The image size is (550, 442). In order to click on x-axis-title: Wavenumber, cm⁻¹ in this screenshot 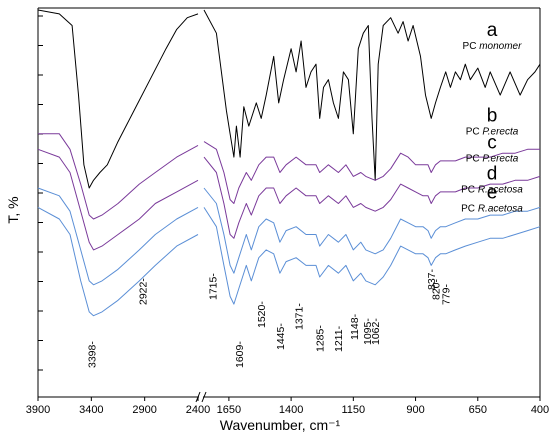, I will do `click(280, 425)`.